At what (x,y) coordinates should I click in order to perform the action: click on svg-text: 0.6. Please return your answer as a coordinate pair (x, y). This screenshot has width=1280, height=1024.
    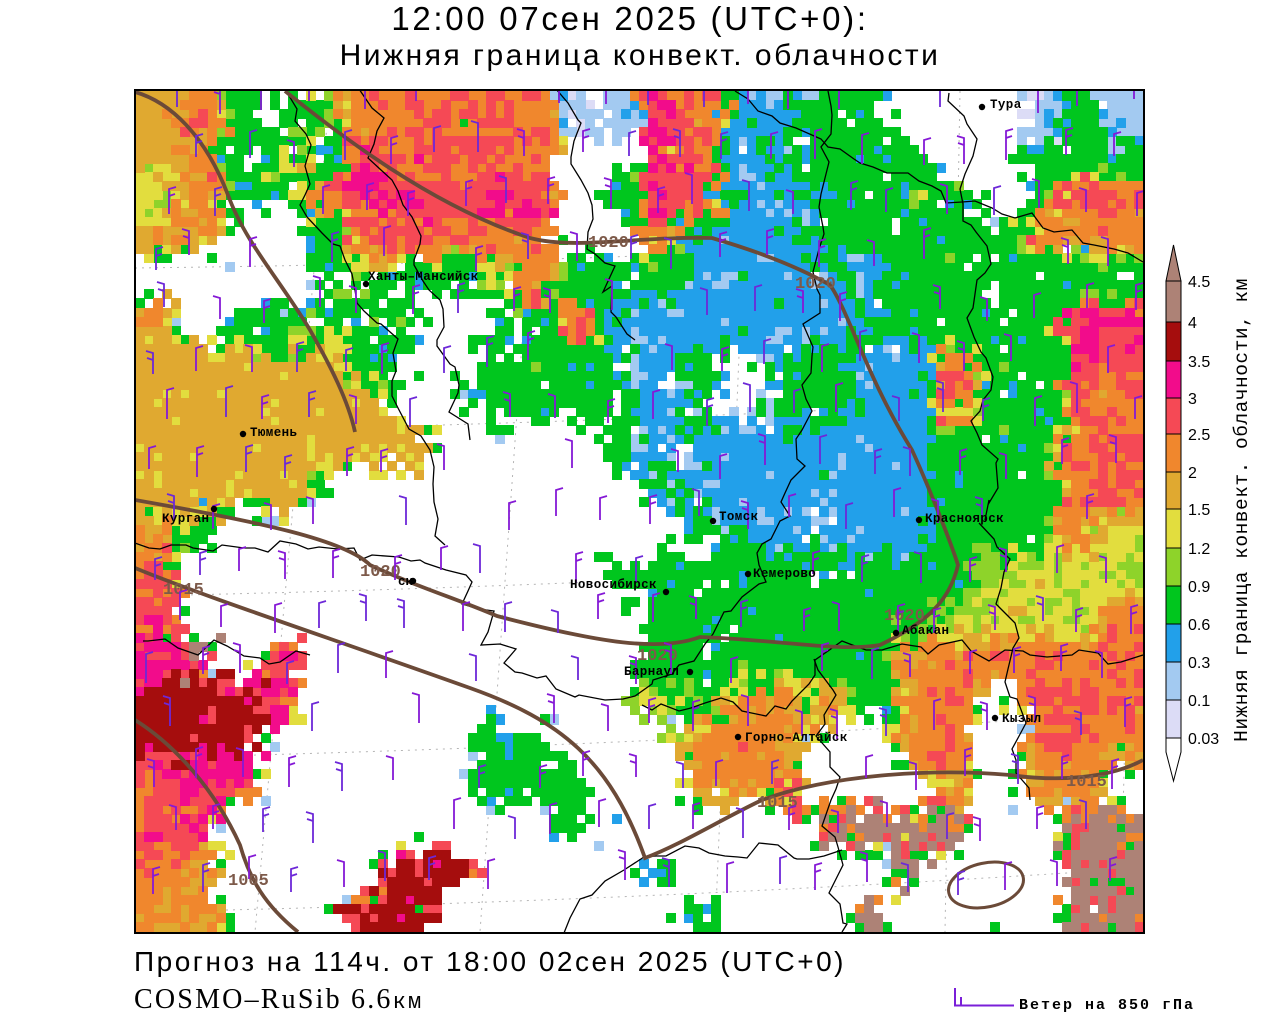
    Looking at the image, I should click on (1199, 625).